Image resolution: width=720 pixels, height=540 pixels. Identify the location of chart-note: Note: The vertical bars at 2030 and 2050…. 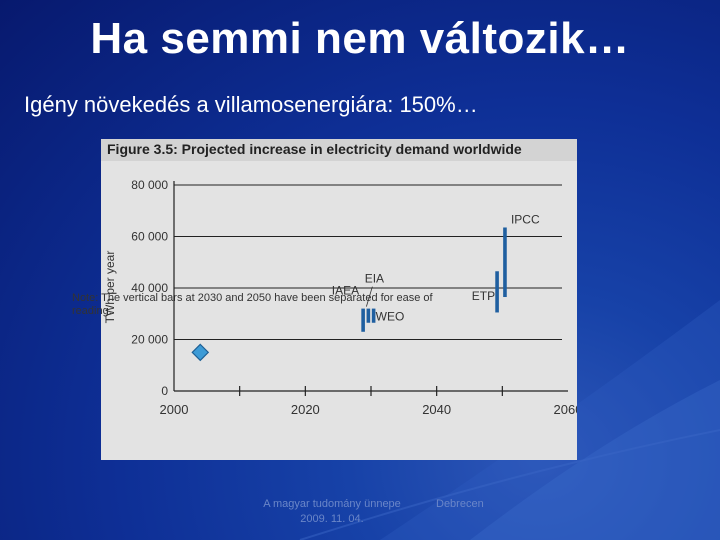
(252, 304).